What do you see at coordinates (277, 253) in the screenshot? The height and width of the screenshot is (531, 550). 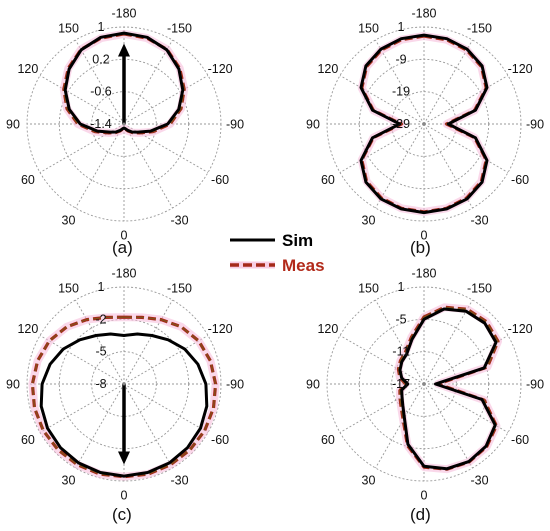 I see `legend: Sim Meas` at bounding box center [277, 253].